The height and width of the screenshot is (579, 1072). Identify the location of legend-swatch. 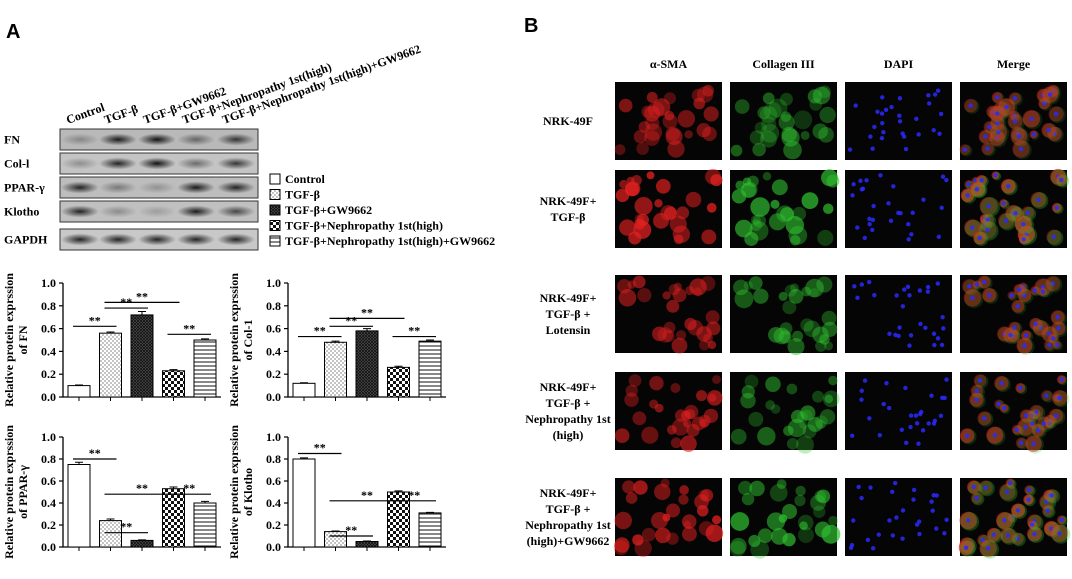
(275, 194).